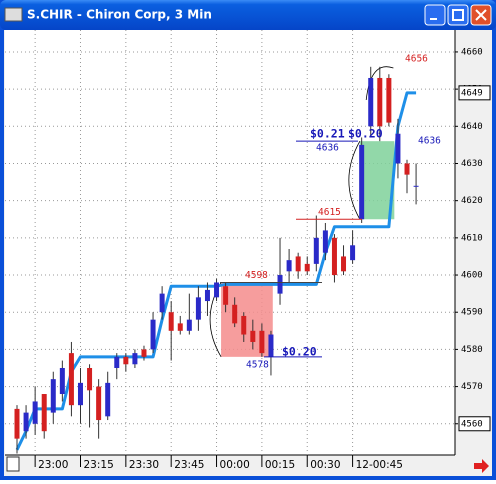  Describe the element at coordinates (481, 466) in the screenshot. I see `scroll-arrow` at that location.